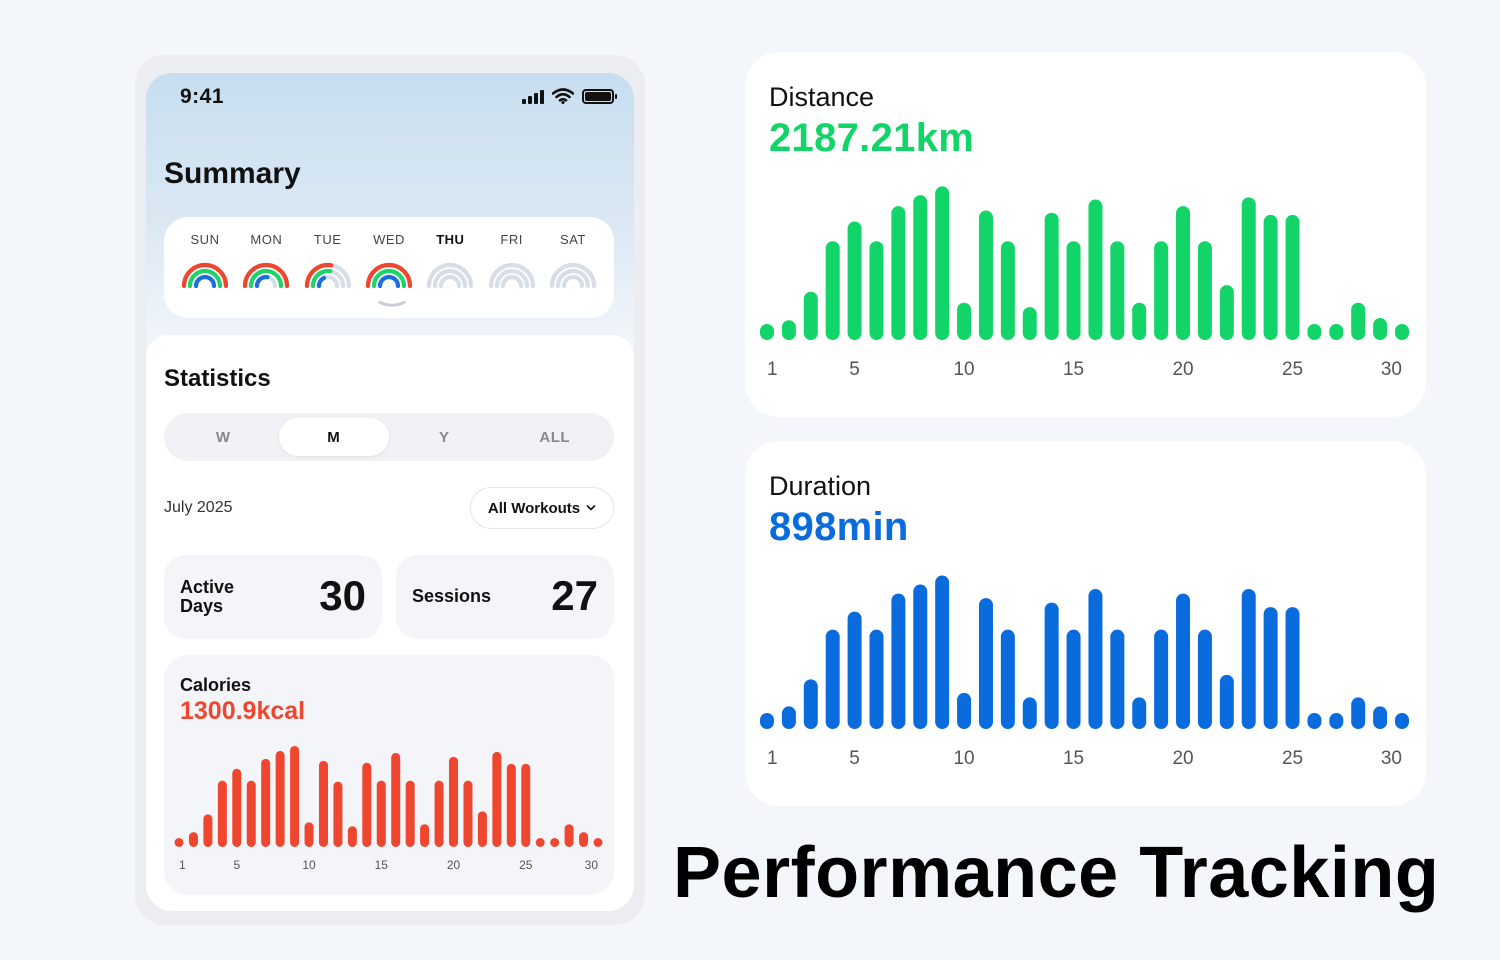  I want to click on x-tick-label: 30, so click(592, 865).